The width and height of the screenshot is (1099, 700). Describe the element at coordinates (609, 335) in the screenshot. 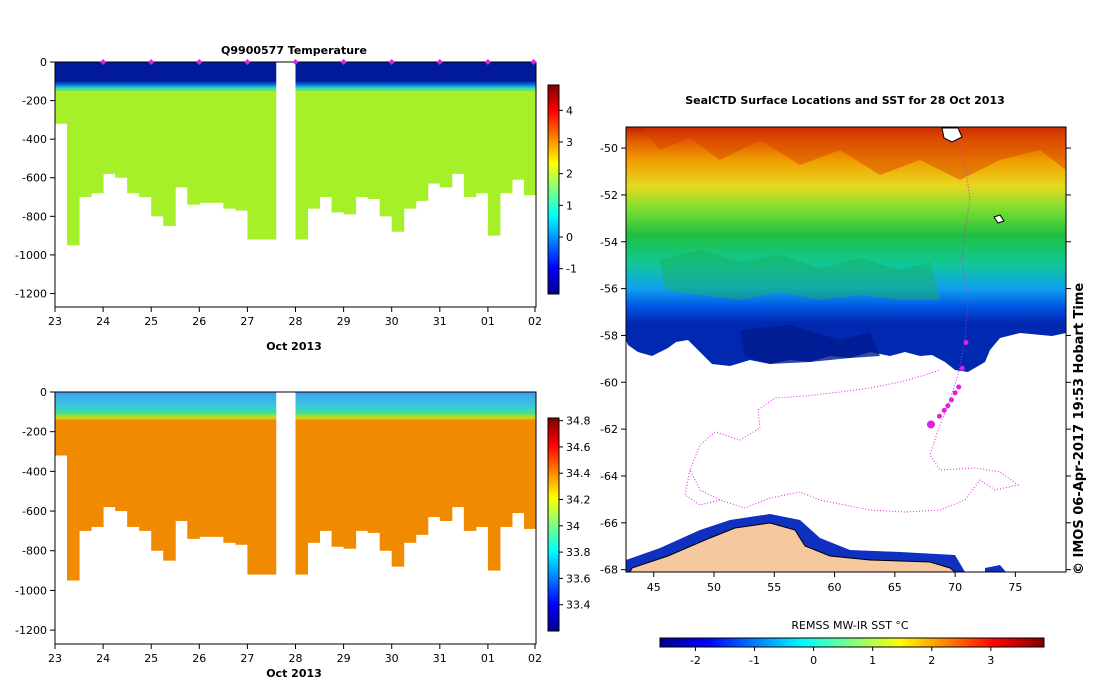

I see `y-tick-label: -58` at that location.